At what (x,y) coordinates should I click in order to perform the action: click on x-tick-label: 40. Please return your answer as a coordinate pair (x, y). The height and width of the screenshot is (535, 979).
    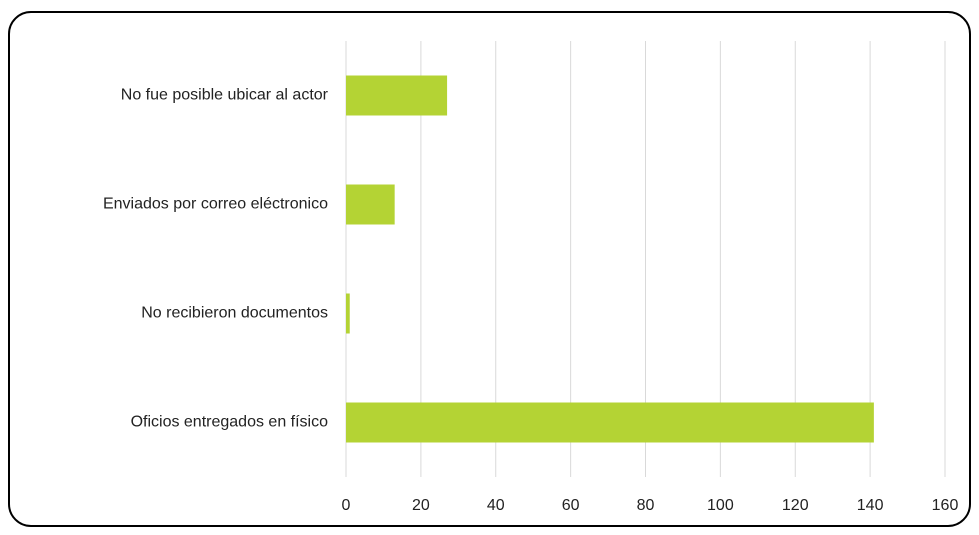
    Looking at the image, I should click on (496, 505).